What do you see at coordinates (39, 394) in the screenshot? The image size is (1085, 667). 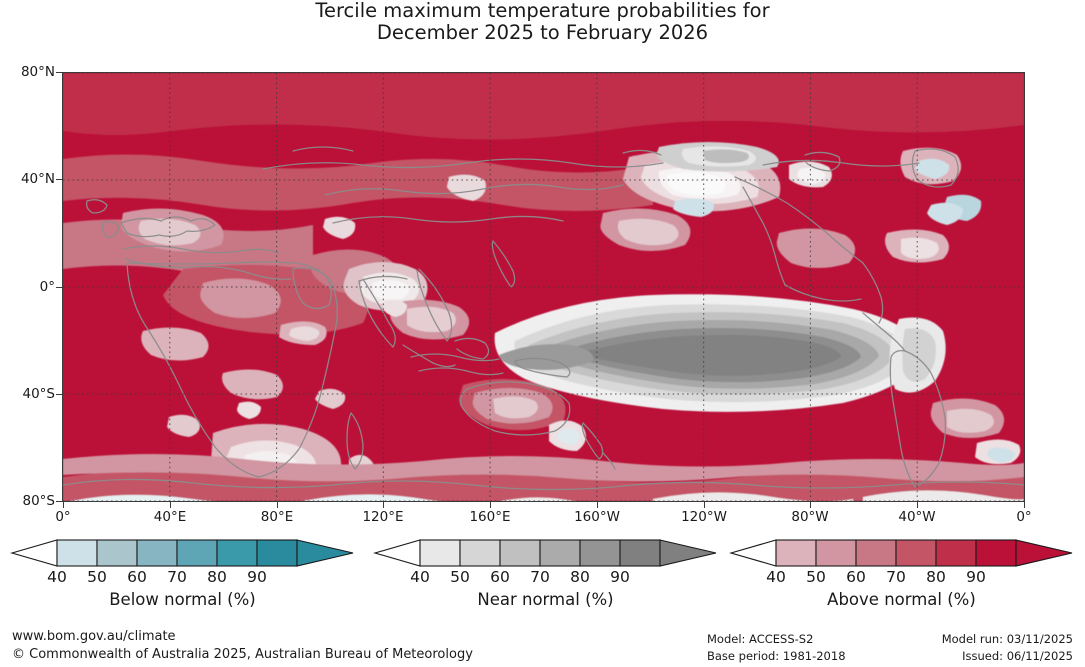 I see `ytick-label-40s: 40°S` at bounding box center [39, 394].